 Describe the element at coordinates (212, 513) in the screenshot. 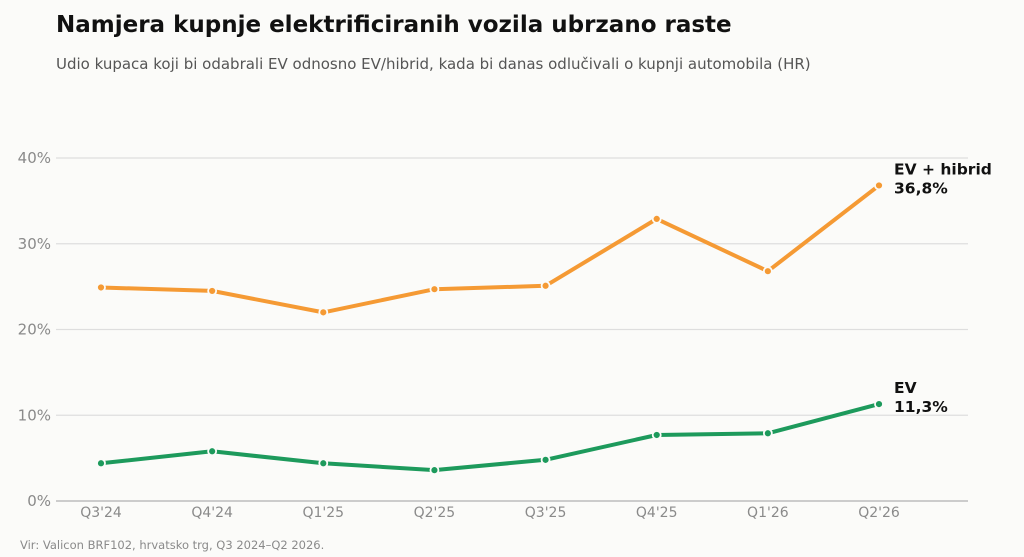

I see `x-tick-label: Q4'24` at that location.